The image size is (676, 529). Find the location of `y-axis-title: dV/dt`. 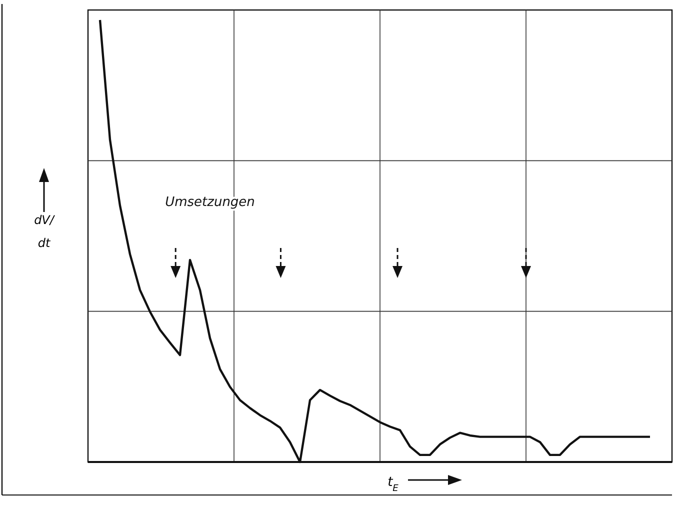

y-axis-title: dV/dt is located at coordinates (45, 231).